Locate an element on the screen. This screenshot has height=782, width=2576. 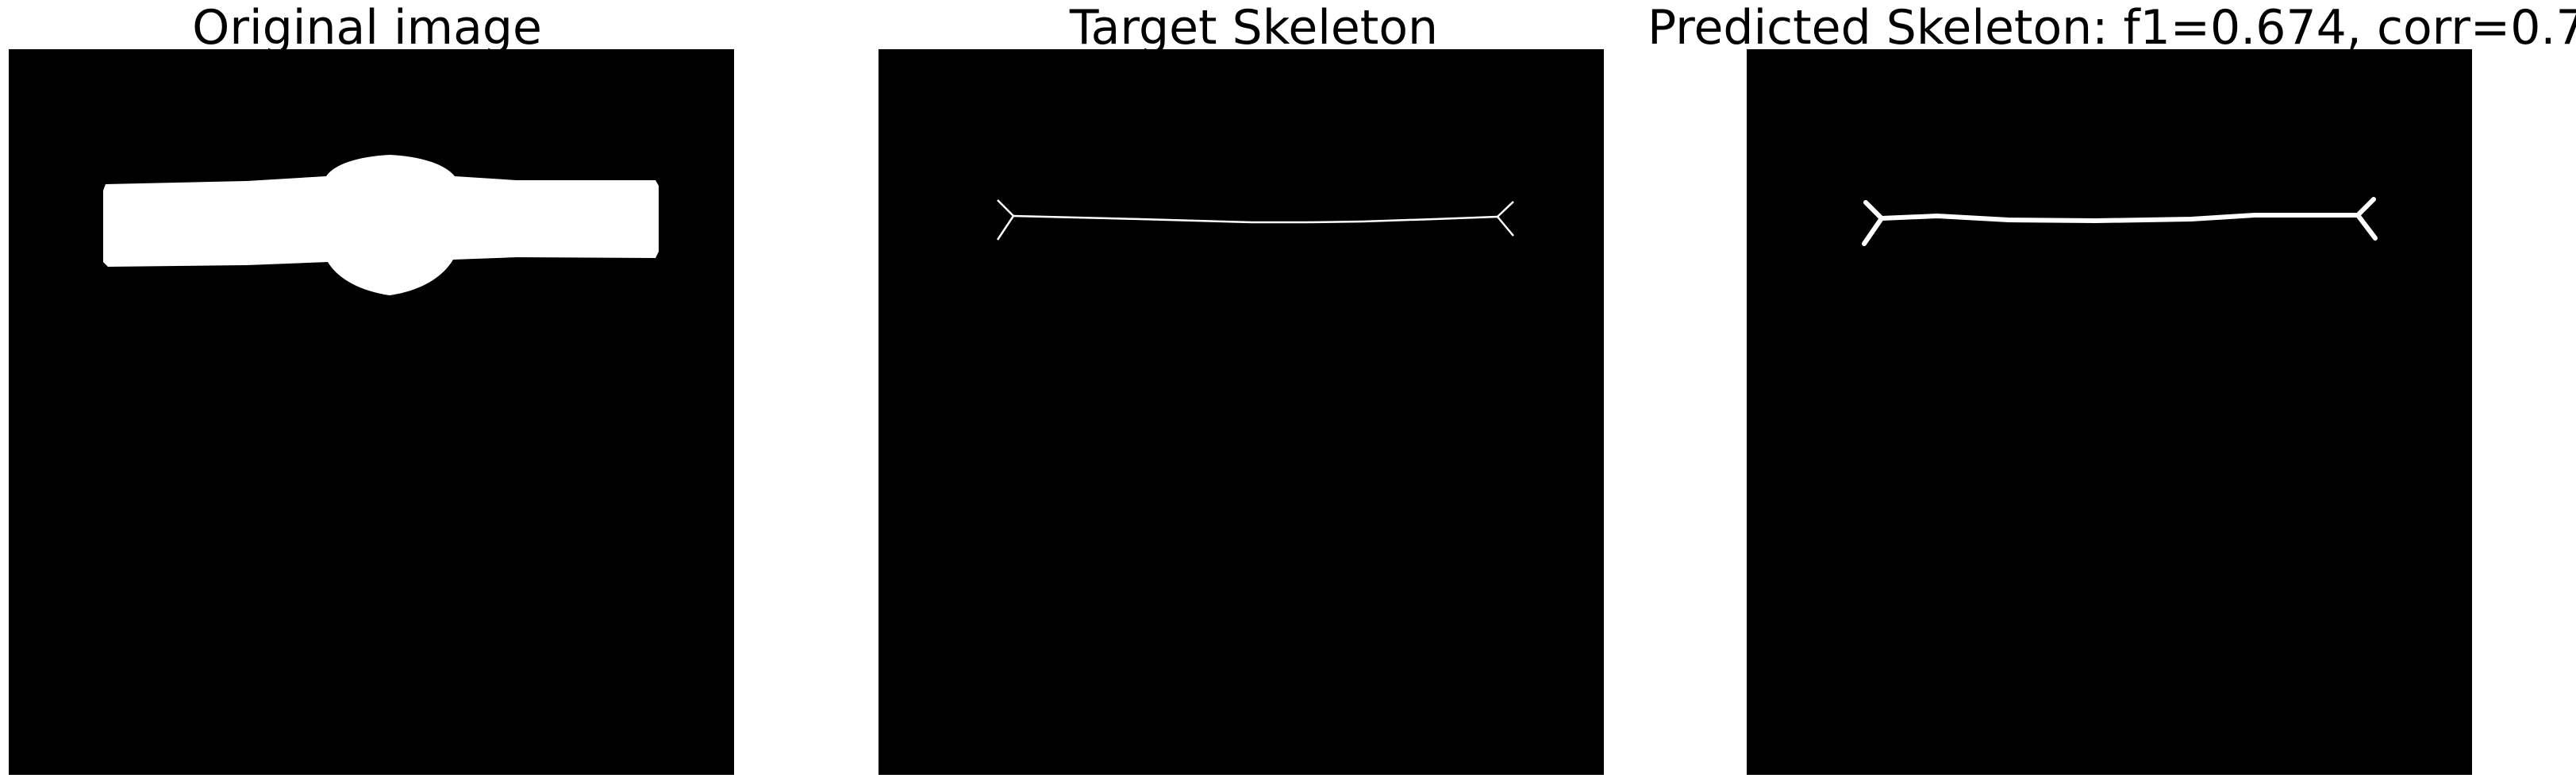
panel-title-target: Target Skeleton is located at coordinates (1254, 28).